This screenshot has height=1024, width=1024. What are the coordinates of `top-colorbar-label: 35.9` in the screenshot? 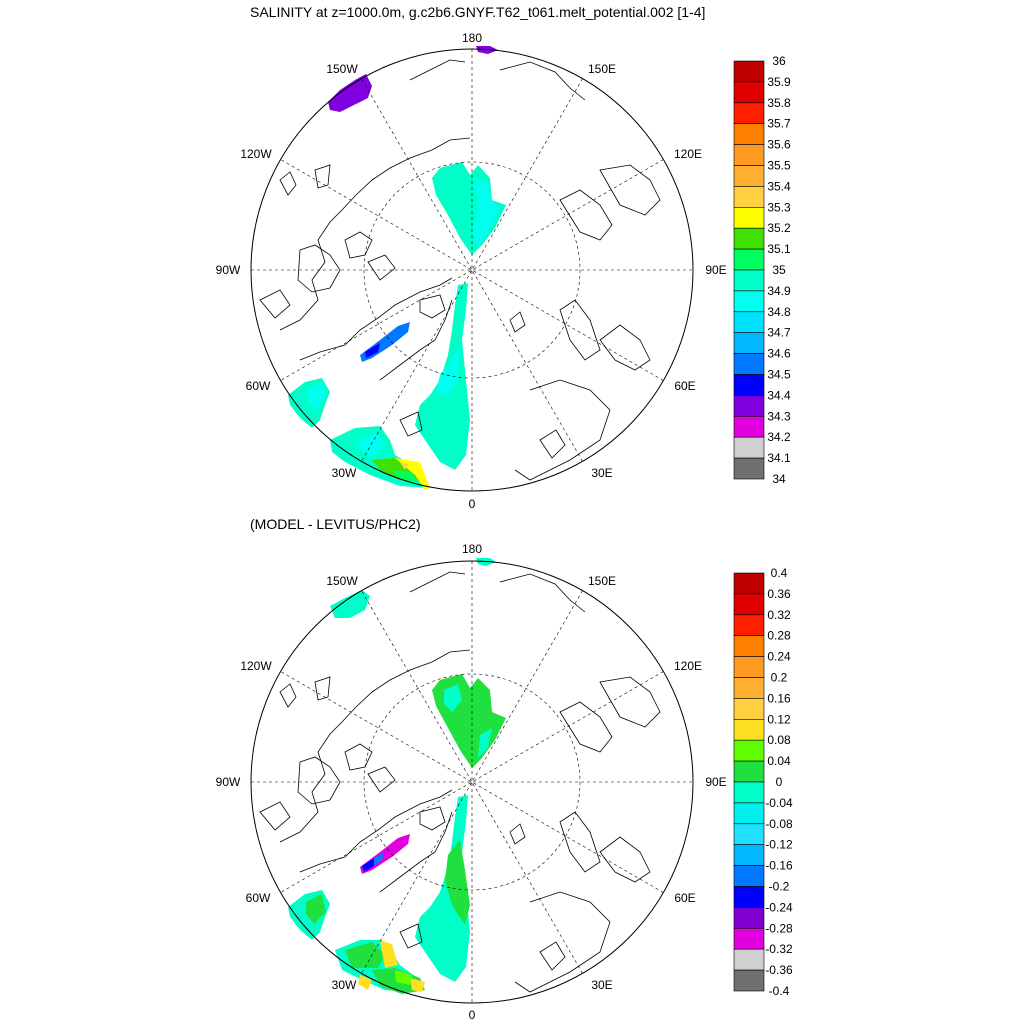 It's located at (779, 82).